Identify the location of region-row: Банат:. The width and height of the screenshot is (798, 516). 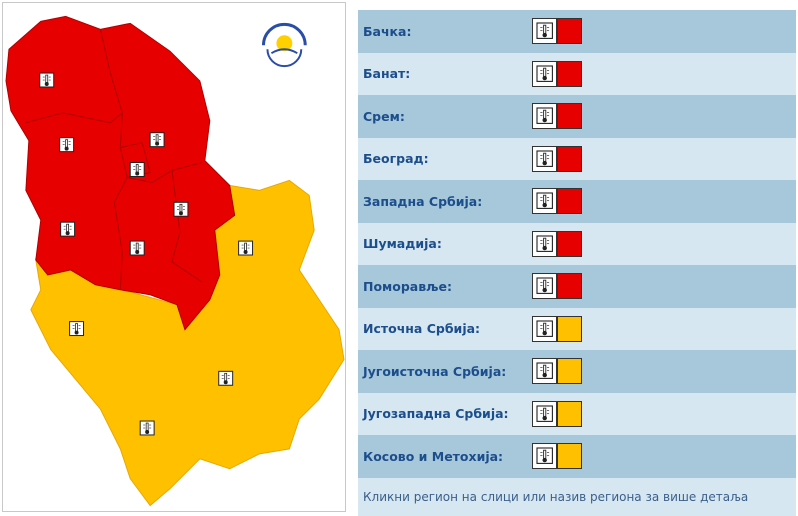
(577, 73).